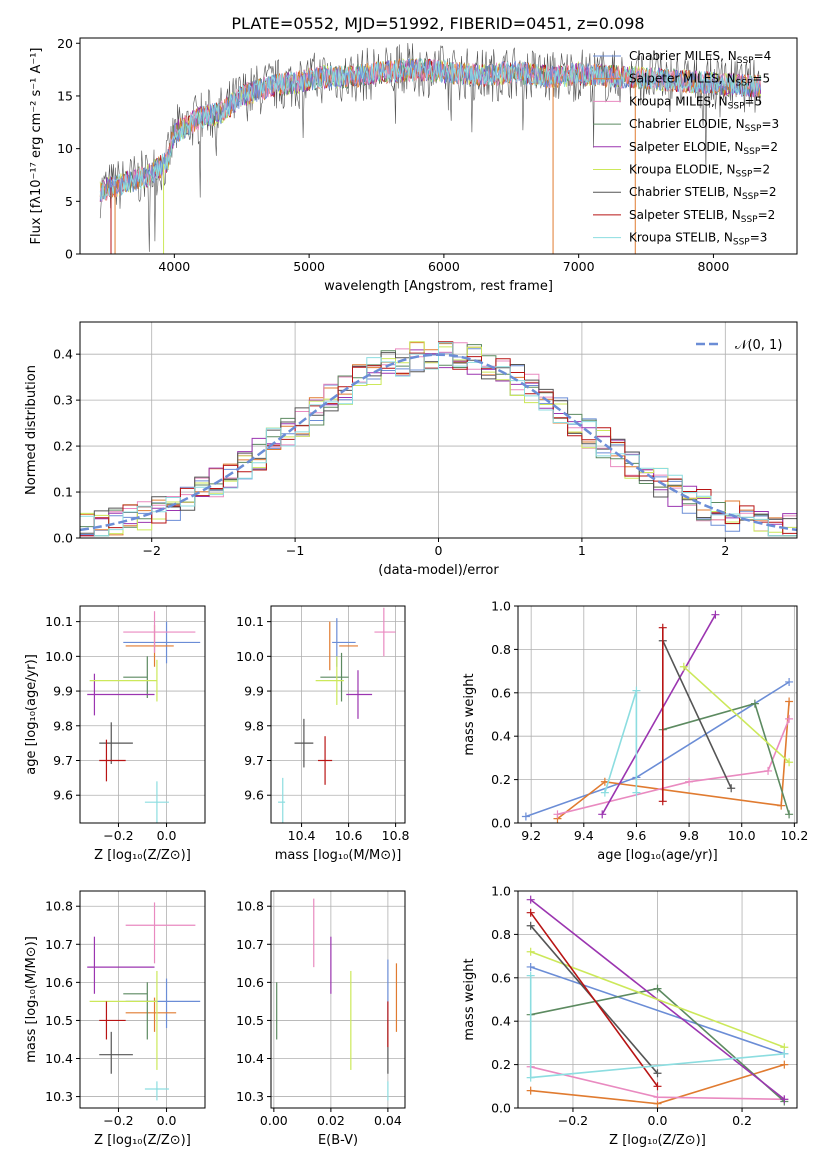 This screenshot has height=1170, width=819. I want to click on mass_age-plot-area, so click(337, 715).